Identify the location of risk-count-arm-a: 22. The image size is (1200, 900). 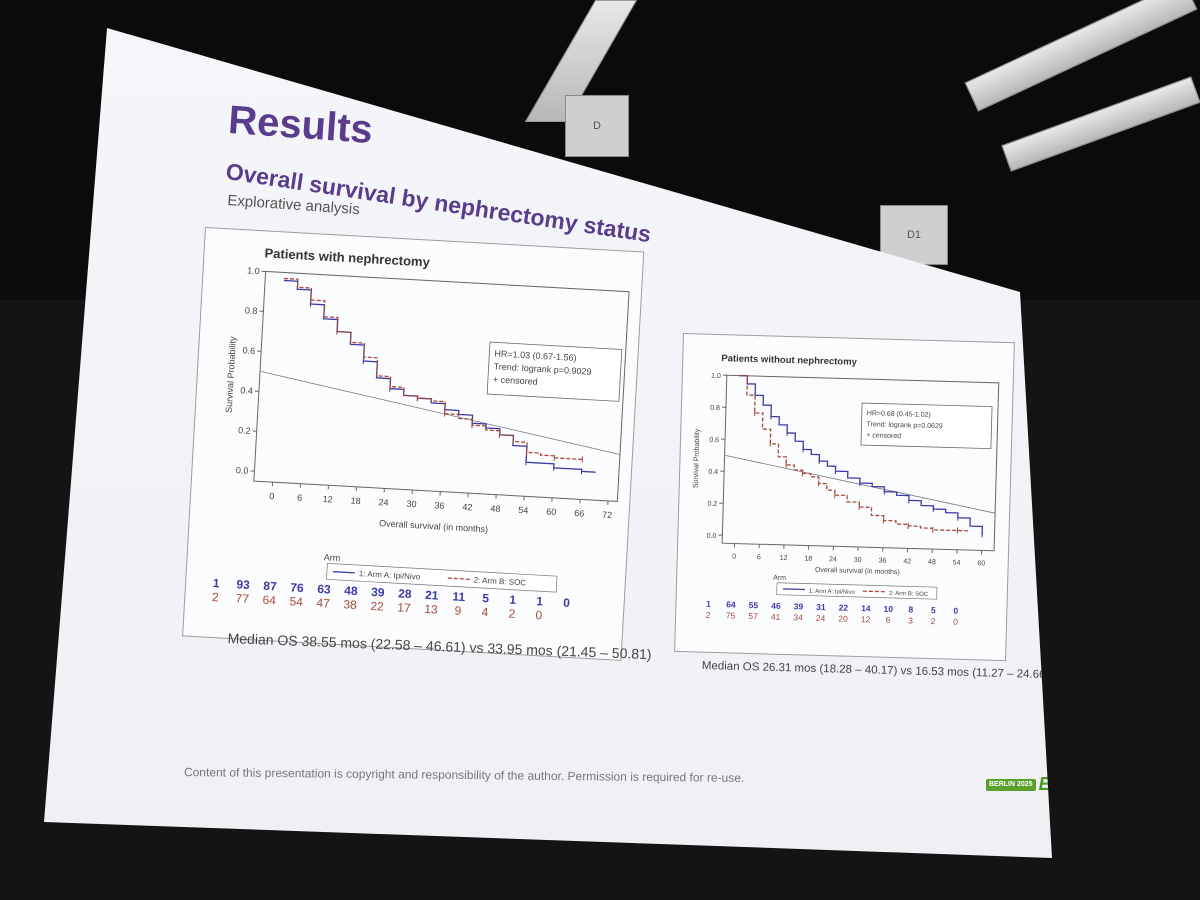
(844, 607).